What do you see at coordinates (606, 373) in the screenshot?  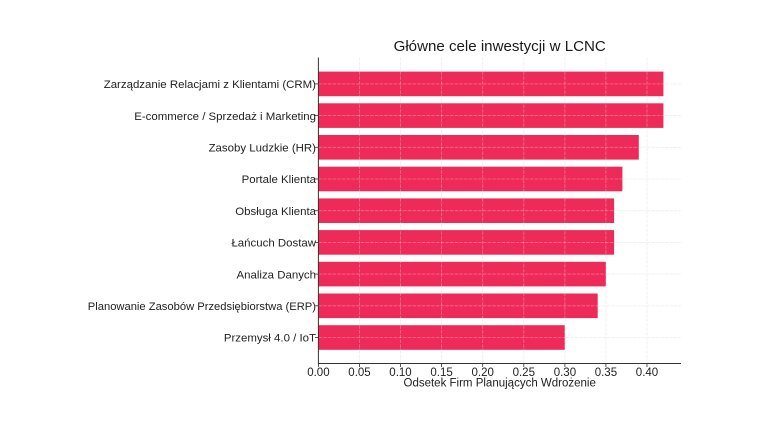 I see `svg-text: 0.35` at bounding box center [606, 373].